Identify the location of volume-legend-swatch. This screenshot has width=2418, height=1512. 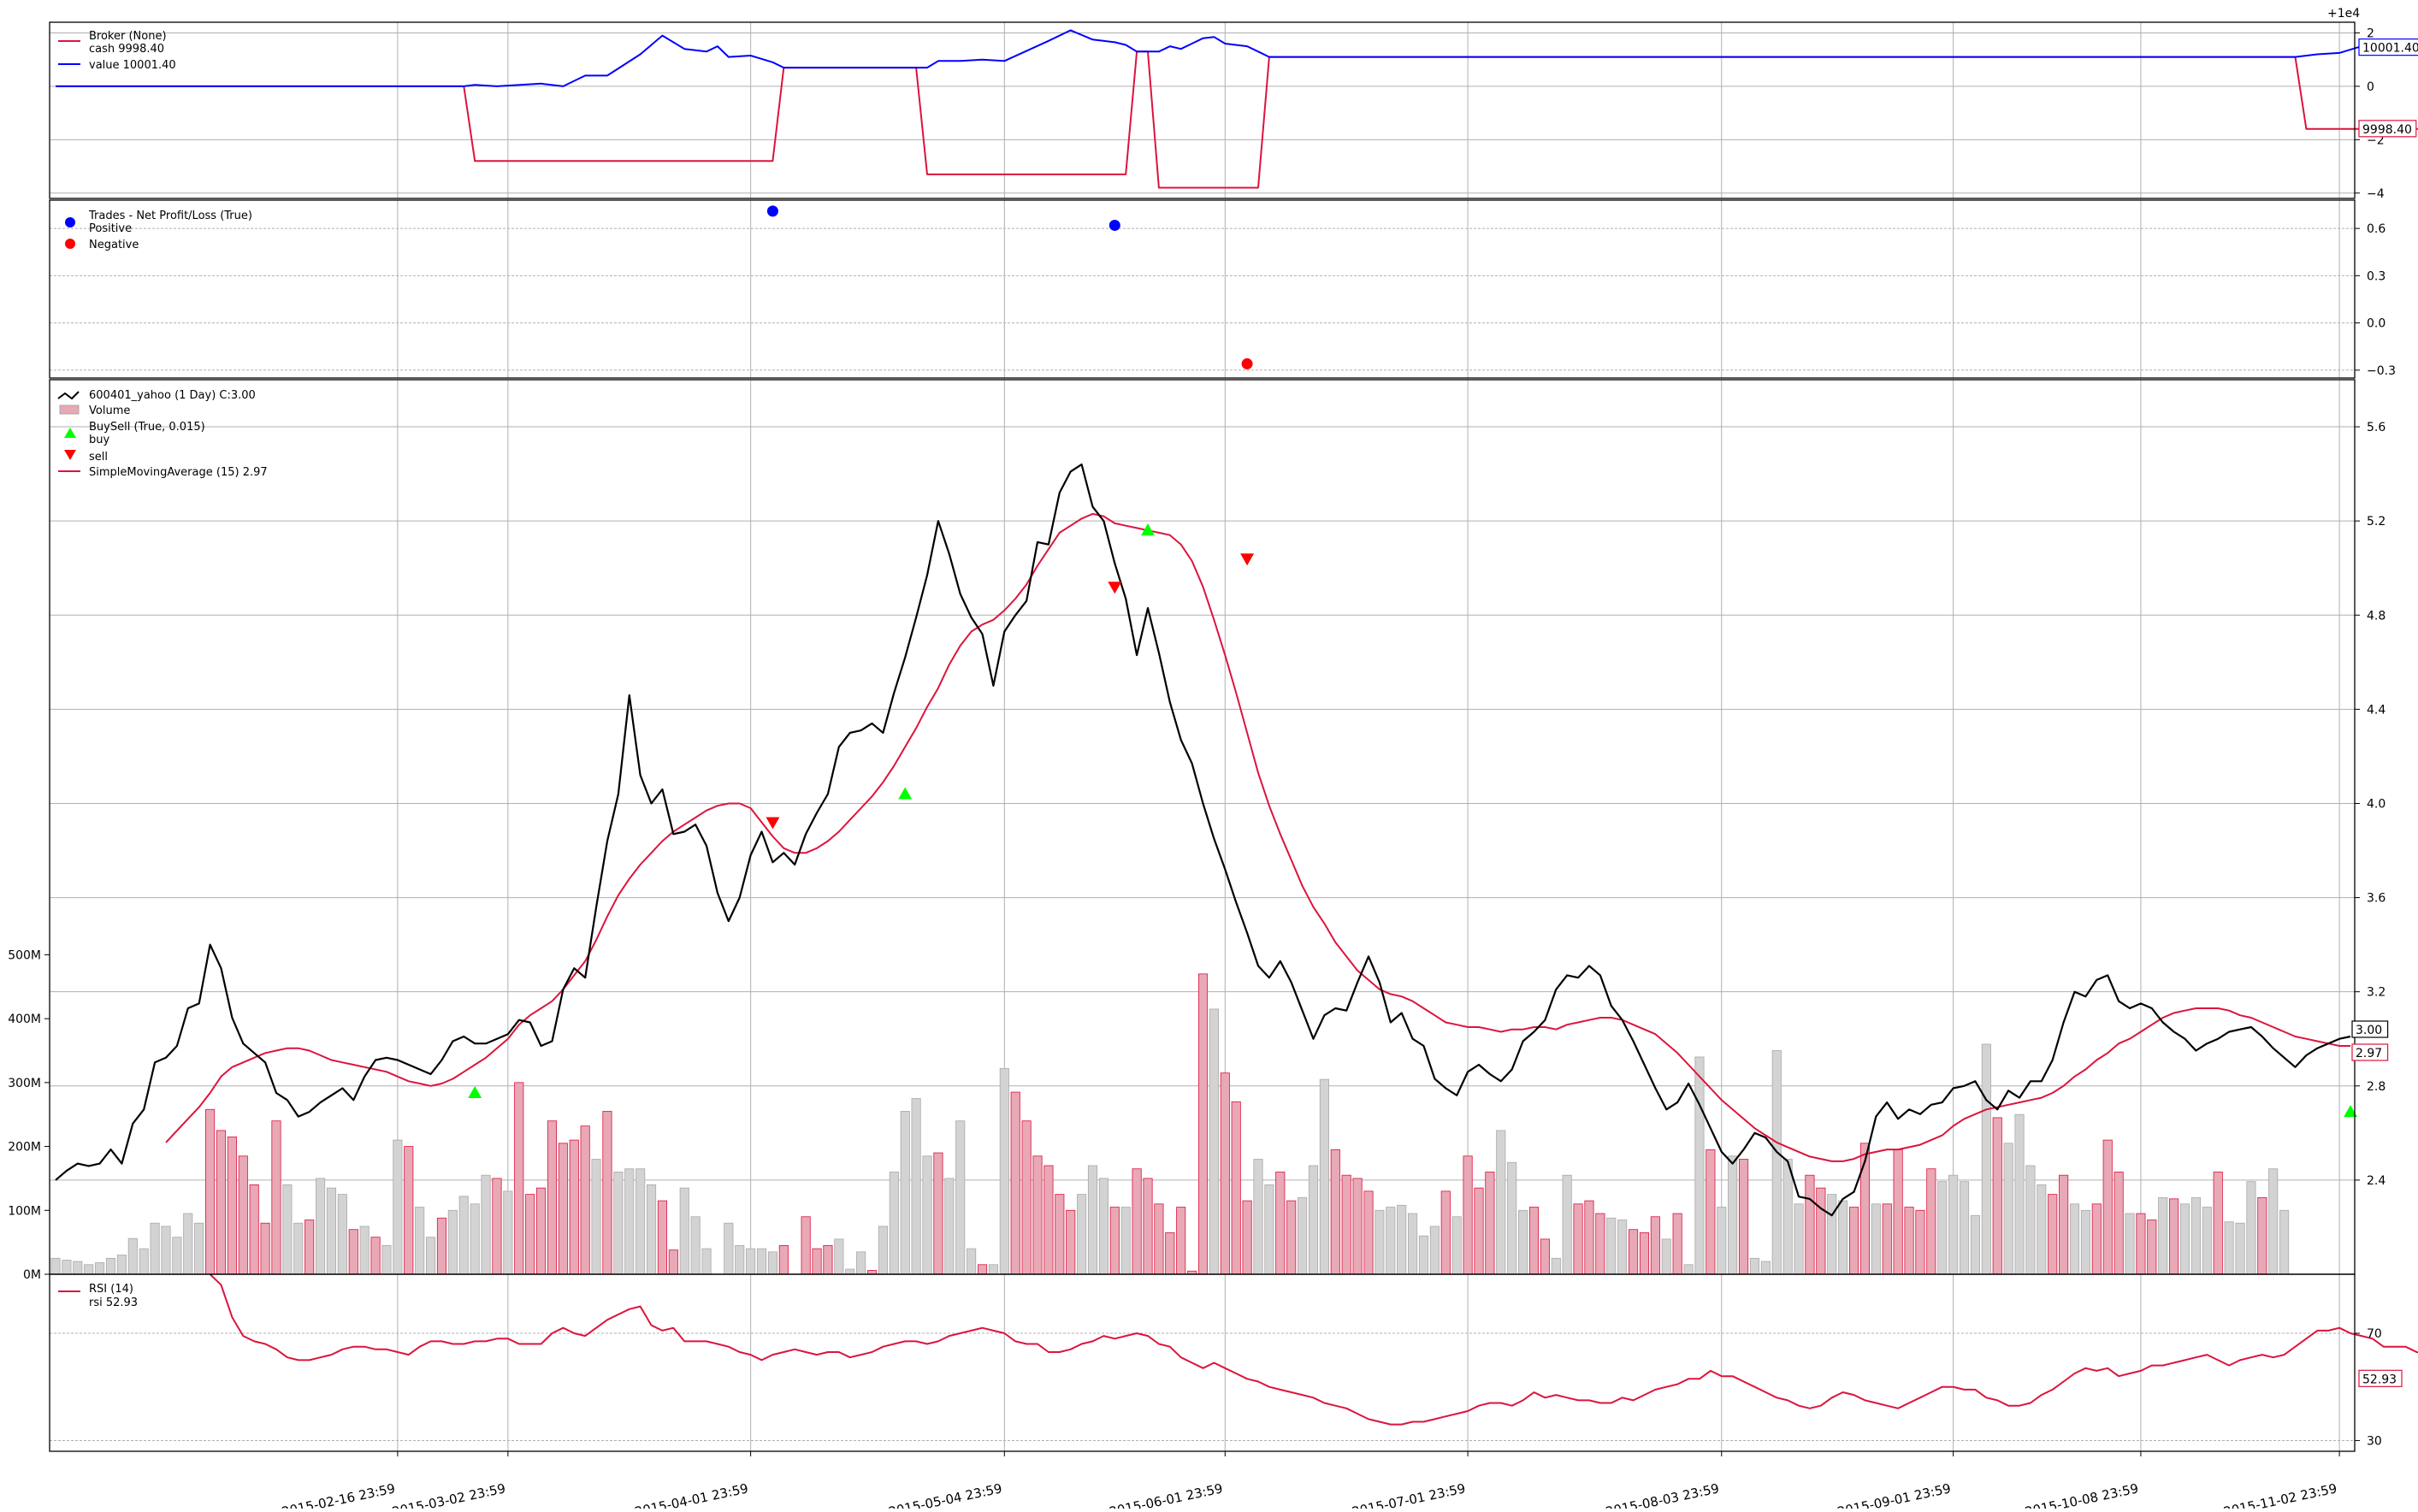
(69, 410).